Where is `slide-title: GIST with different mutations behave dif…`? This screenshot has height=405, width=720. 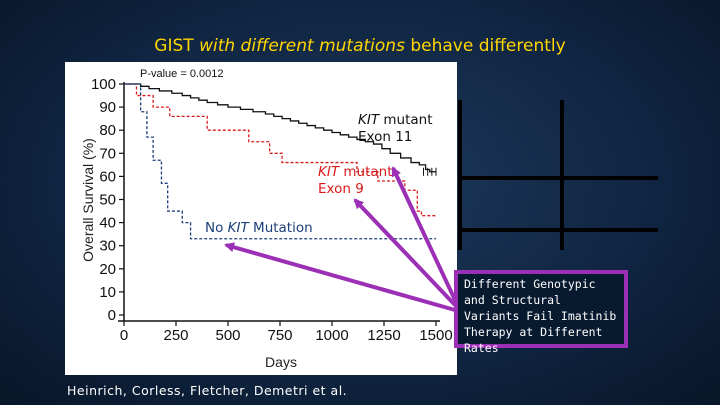
slide-title: GIST with different mutations behave dif… is located at coordinates (360, 46).